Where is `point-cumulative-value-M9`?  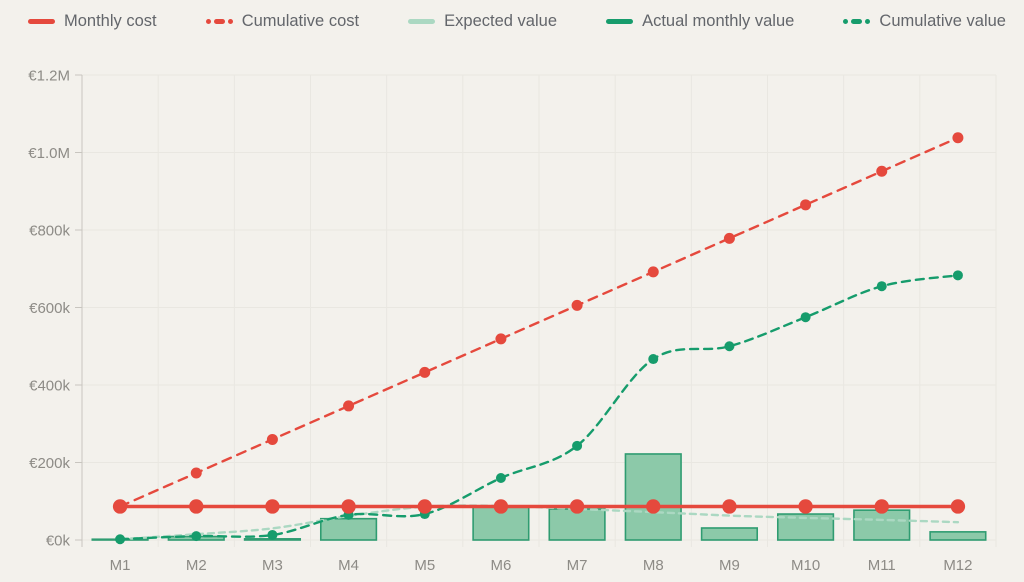
point-cumulative-value-M9 is located at coordinates (729, 346).